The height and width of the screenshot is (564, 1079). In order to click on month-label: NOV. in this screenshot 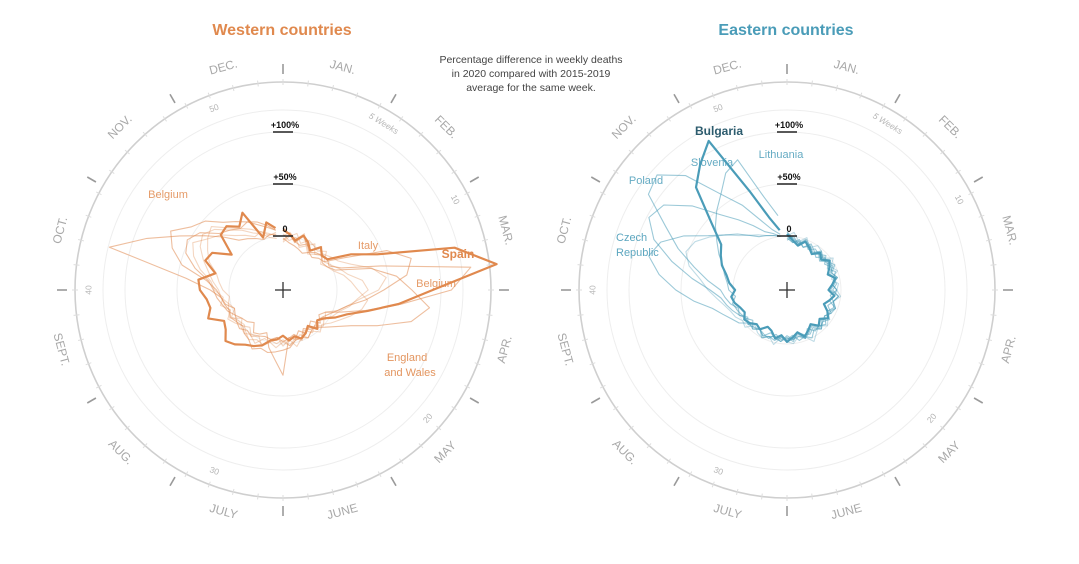, I will do `click(624, 127)`.